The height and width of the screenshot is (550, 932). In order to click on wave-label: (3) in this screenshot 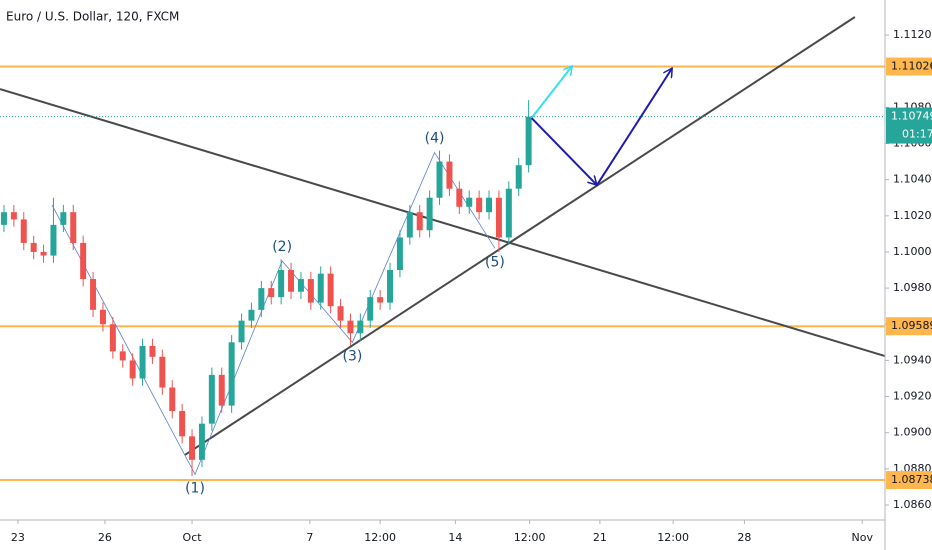, I will do `click(352, 356)`.